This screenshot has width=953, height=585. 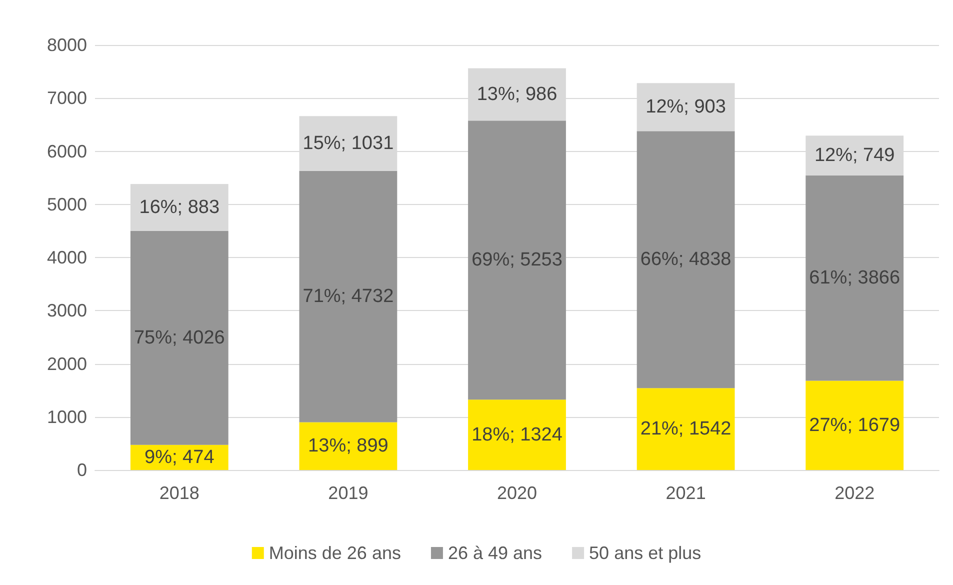 I want to click on data-label: 27%; 1679, so click(x=854, y=425).